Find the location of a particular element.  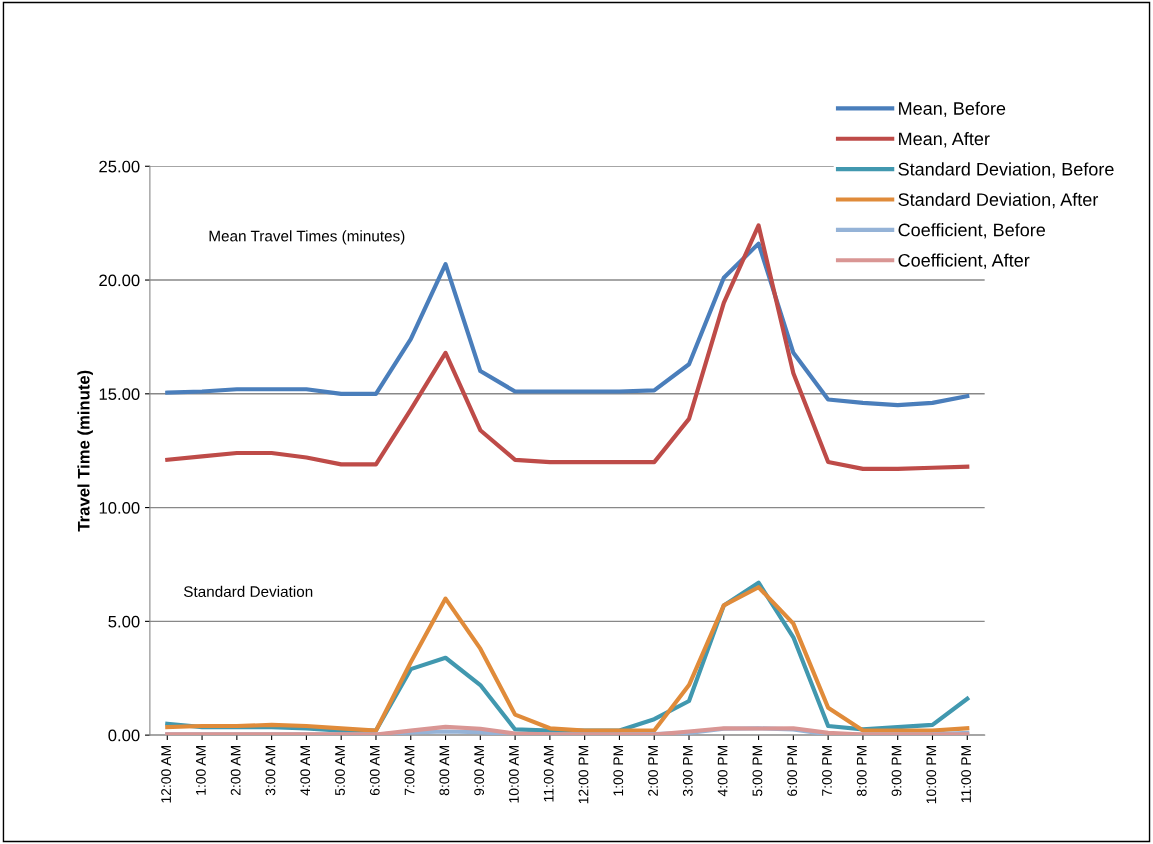

y-tick-label: 25.00 is located at coordinates (119, 166).